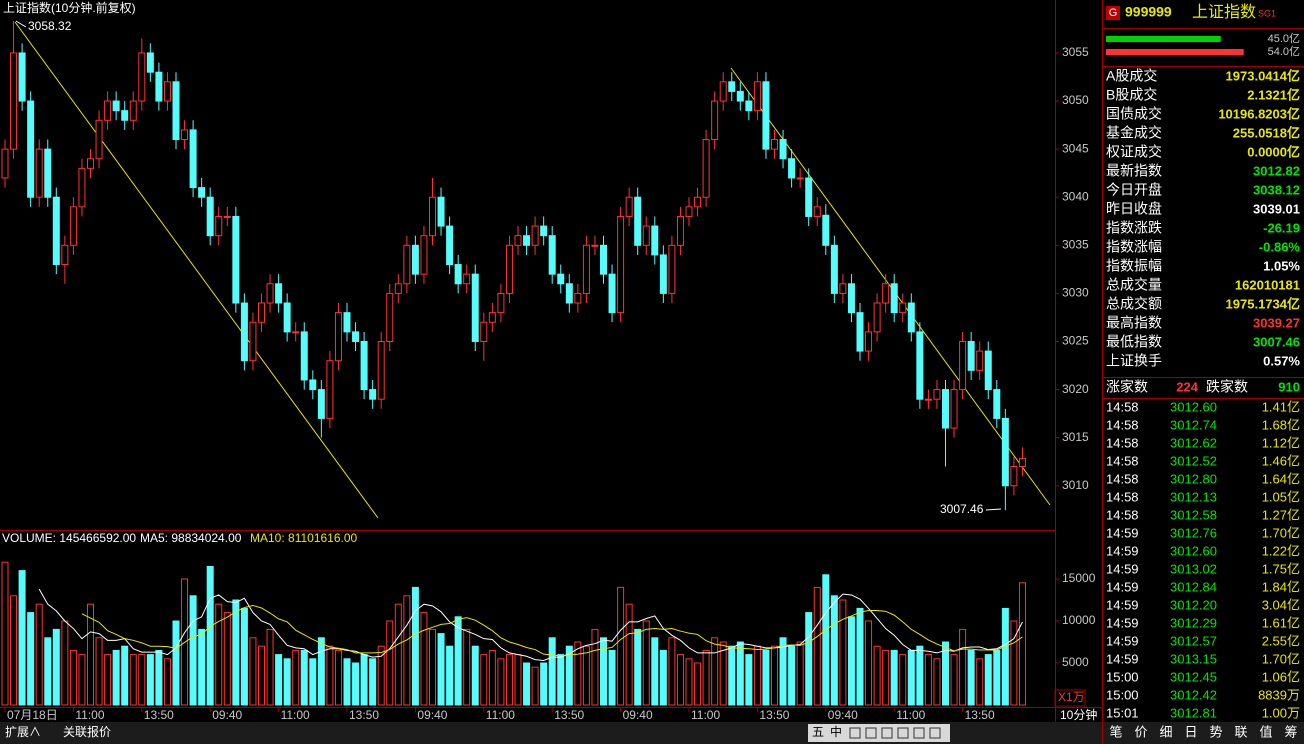  Describe the element at coordinates (1165, 731) in the screenshot. I see `tab: 细` at that location.